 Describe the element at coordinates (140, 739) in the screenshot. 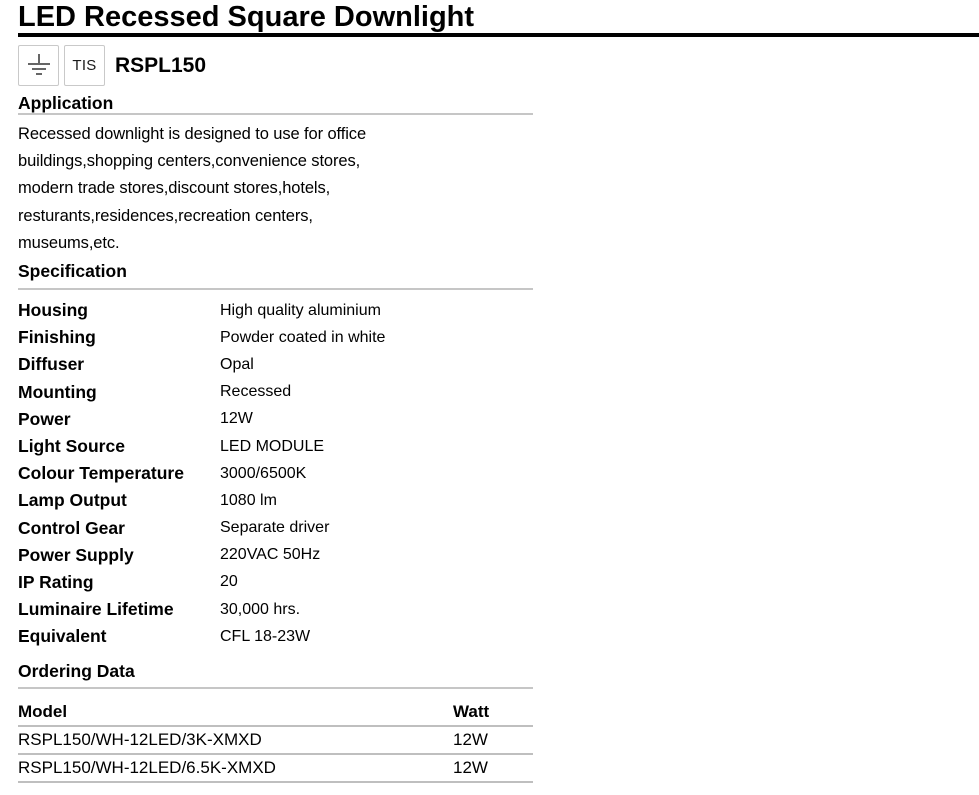

I see `ordering-model-cell: RSPL150/WH-12LED/3K-XMXD` at that location.